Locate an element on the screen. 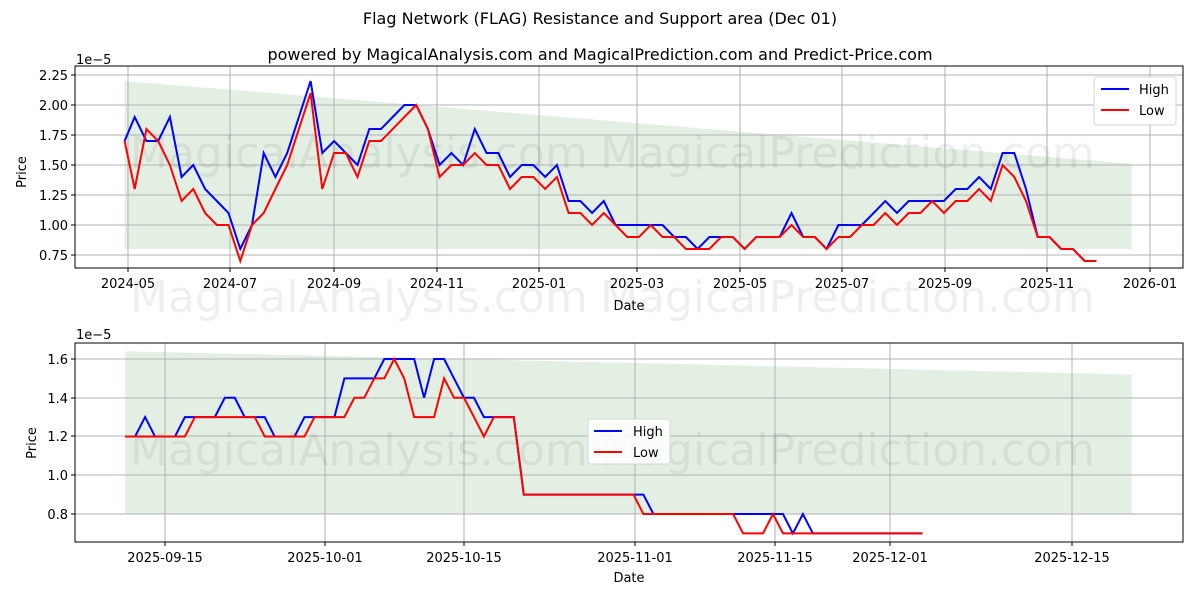 This screenshot has width=1200, height=600. x-tick-label: 2025-12-01 is located at coordinates (890, 558).